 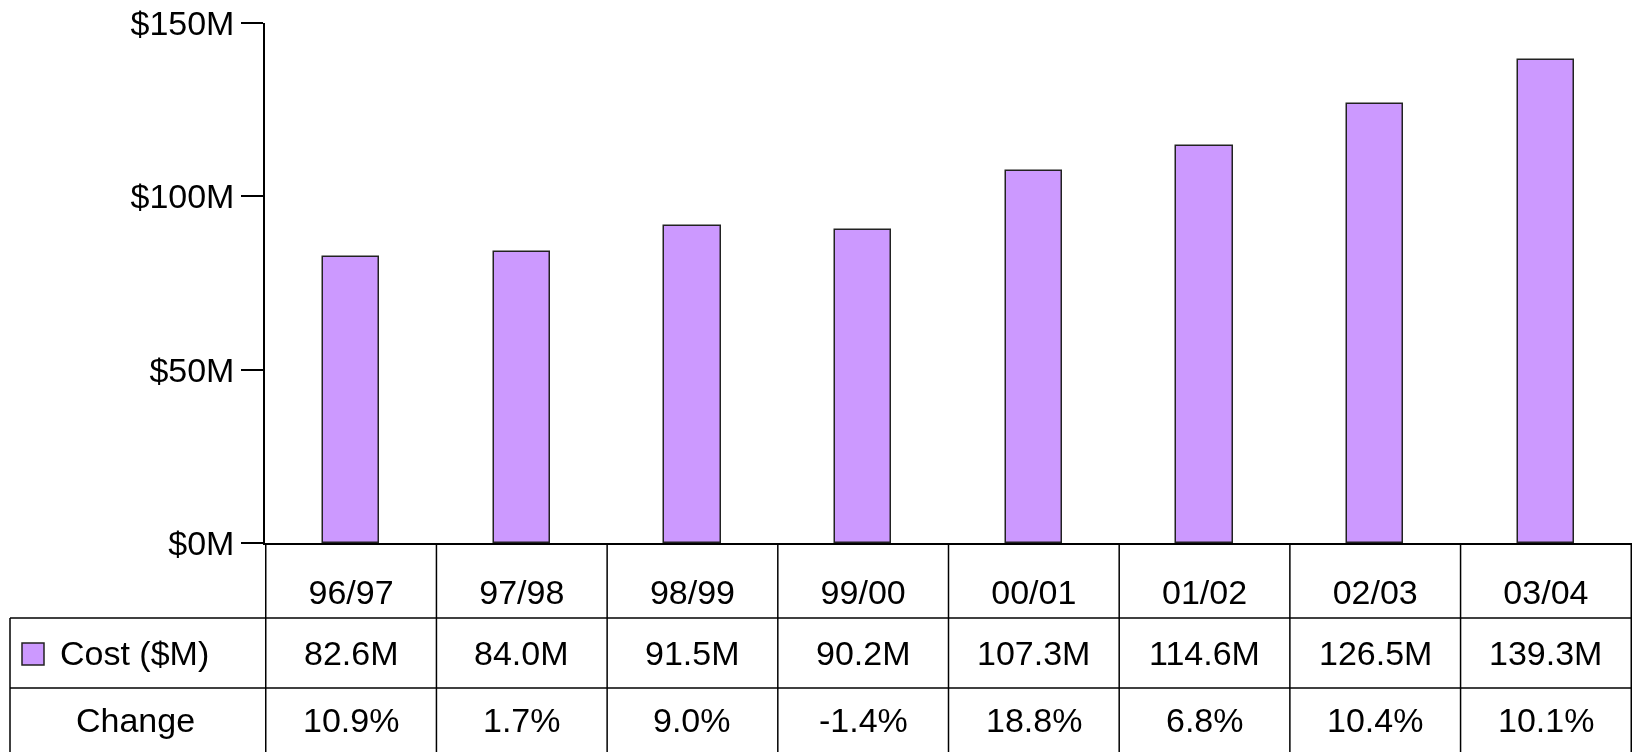 What do you see at coordinates (1034, 720) in the screenshot?
I see `text: 18.8%` at bounding box center [1034, 720].